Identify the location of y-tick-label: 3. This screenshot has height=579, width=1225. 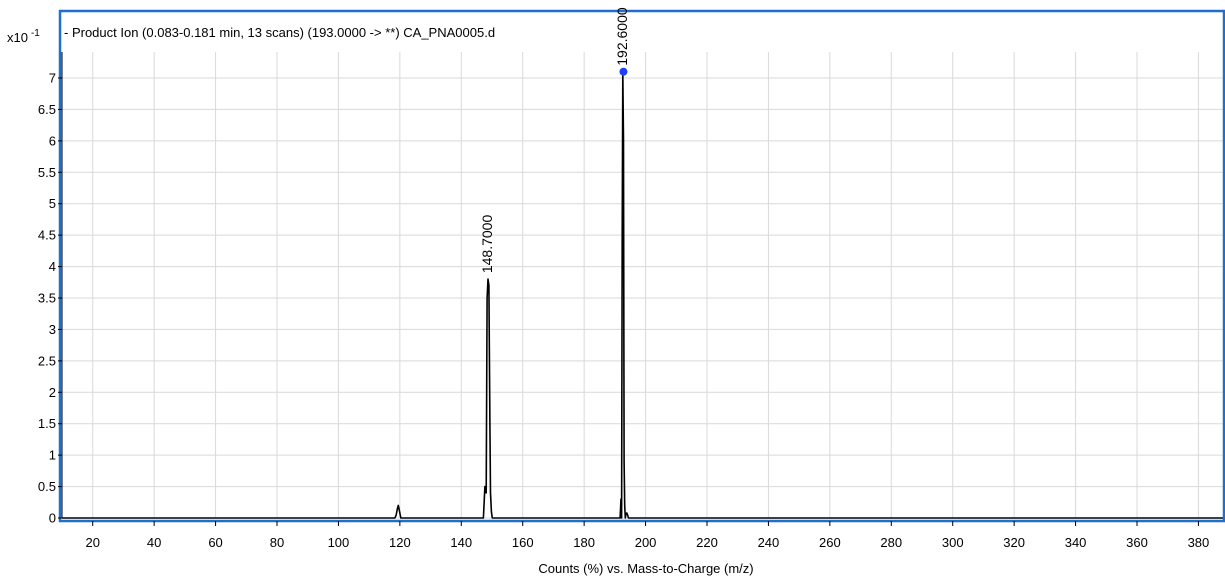
(52, 329).